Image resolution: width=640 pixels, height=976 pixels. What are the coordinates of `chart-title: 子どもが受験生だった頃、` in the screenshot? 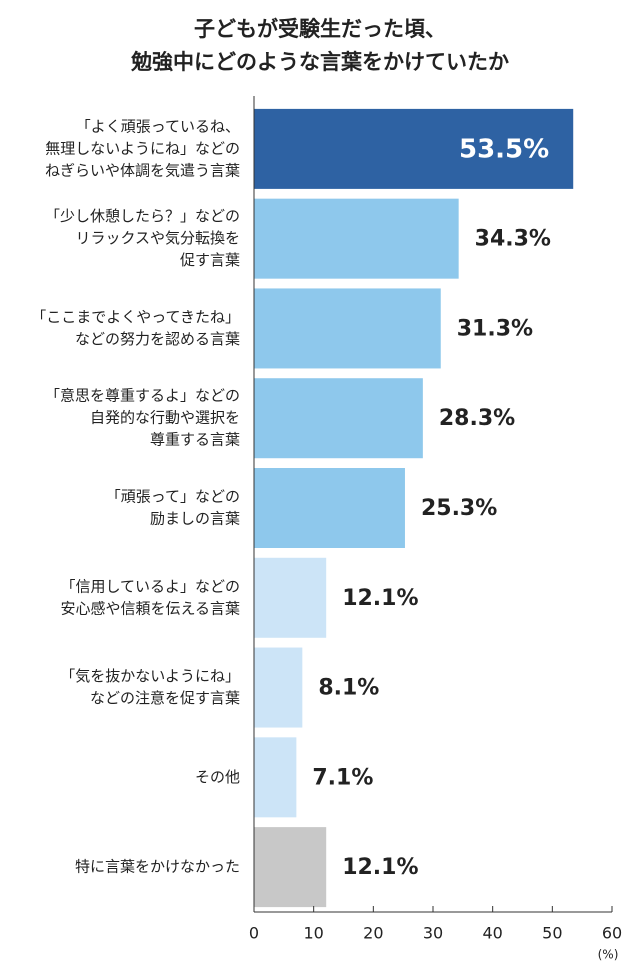 It's located at (320, 29).